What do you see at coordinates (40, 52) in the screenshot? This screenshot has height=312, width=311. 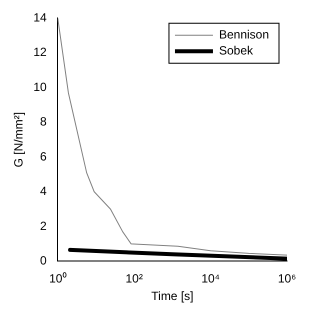 I see `y-tick-label: 12` at bounding box center [40, 52].